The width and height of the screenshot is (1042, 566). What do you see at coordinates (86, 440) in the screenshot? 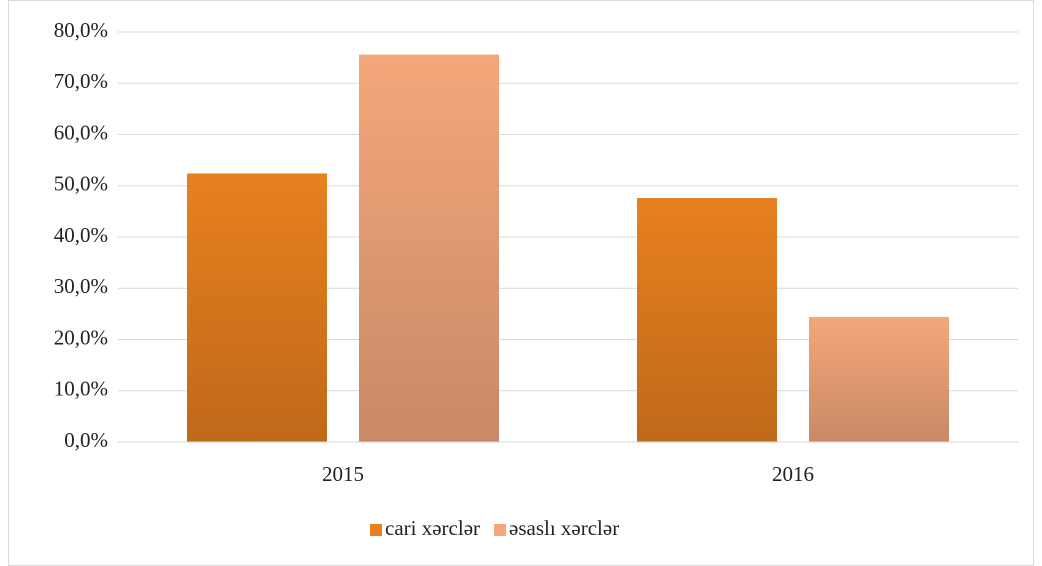
I see `y-tick-label: 0,0%` at bounding box center [86, 440].